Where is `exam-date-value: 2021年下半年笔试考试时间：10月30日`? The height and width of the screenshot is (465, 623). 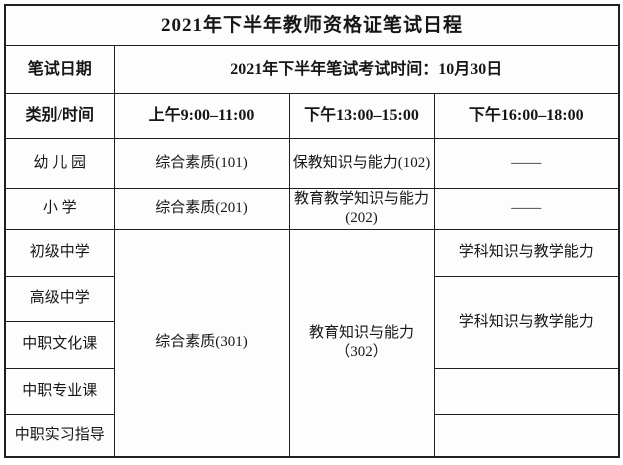 exam-date-value: 2021年下半年笔试考试时间：10月30日 is located at coordinates (366, 69).